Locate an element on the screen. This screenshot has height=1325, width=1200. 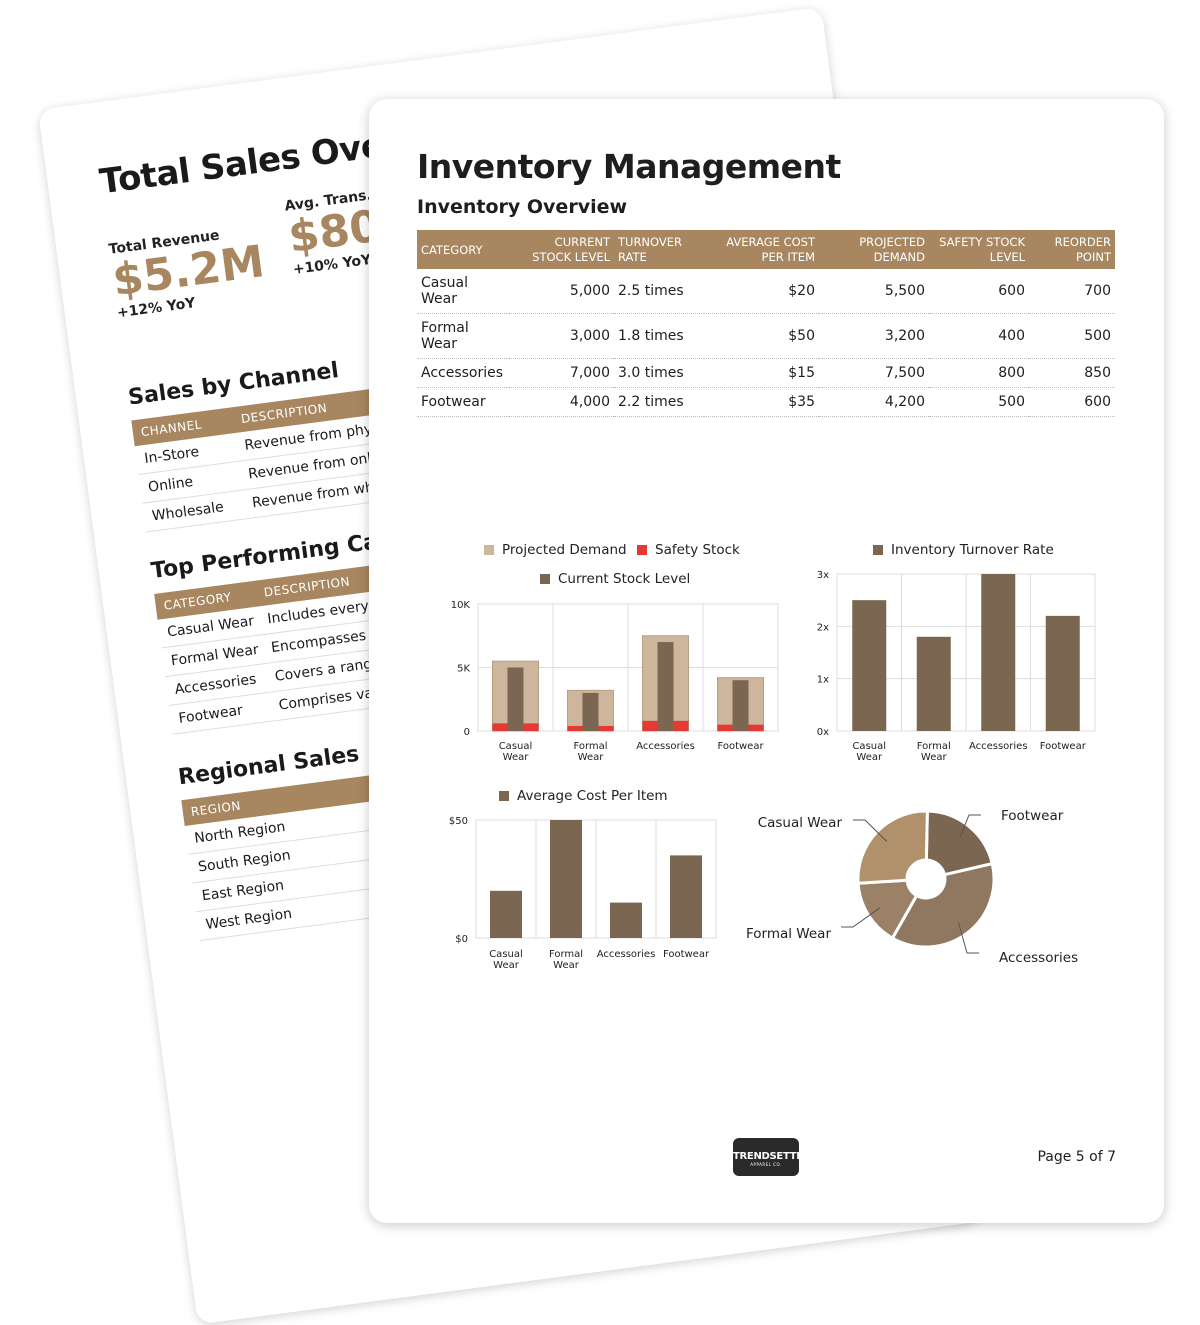
cell: 1.8 times is located at coordinates (659, 336).